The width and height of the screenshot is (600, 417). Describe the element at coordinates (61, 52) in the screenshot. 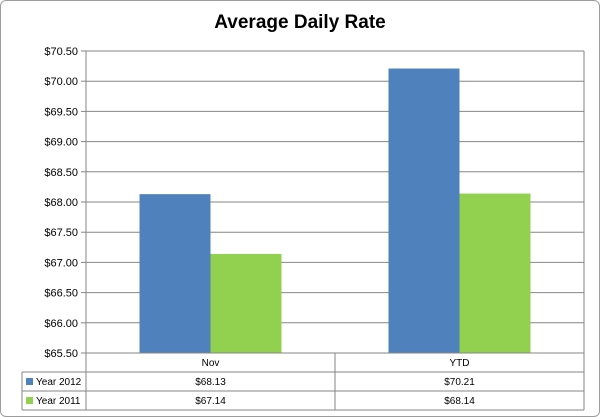

I see `y-tick-label: $70.50` at that location.